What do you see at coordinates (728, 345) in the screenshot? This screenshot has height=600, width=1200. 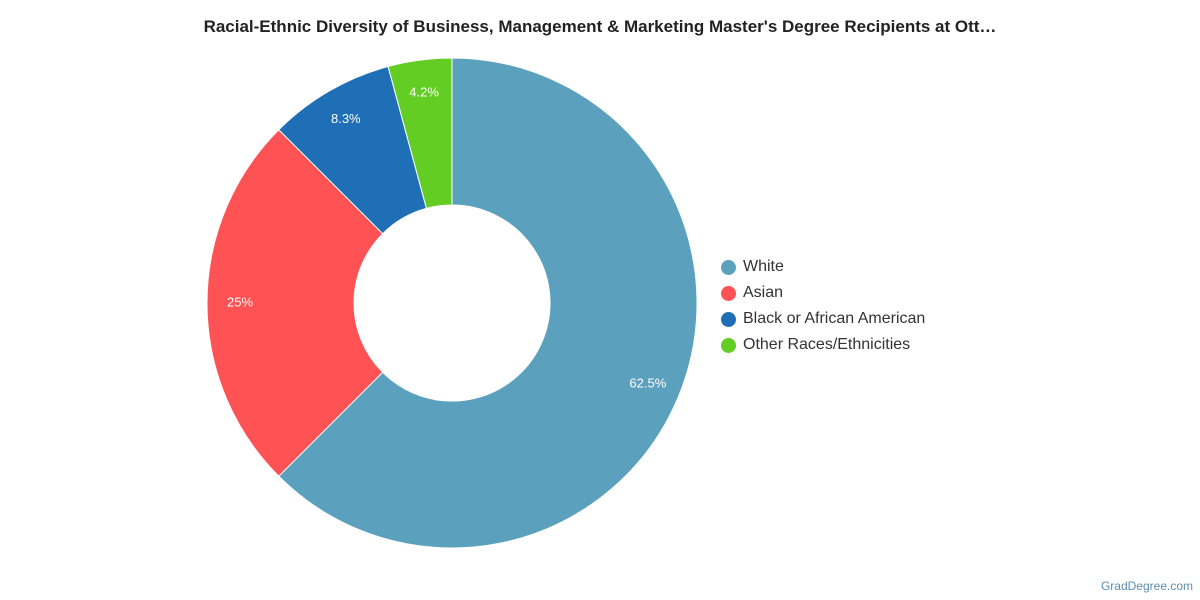 I see `legend-swatch-other-races` at bounding box center [728, 345].